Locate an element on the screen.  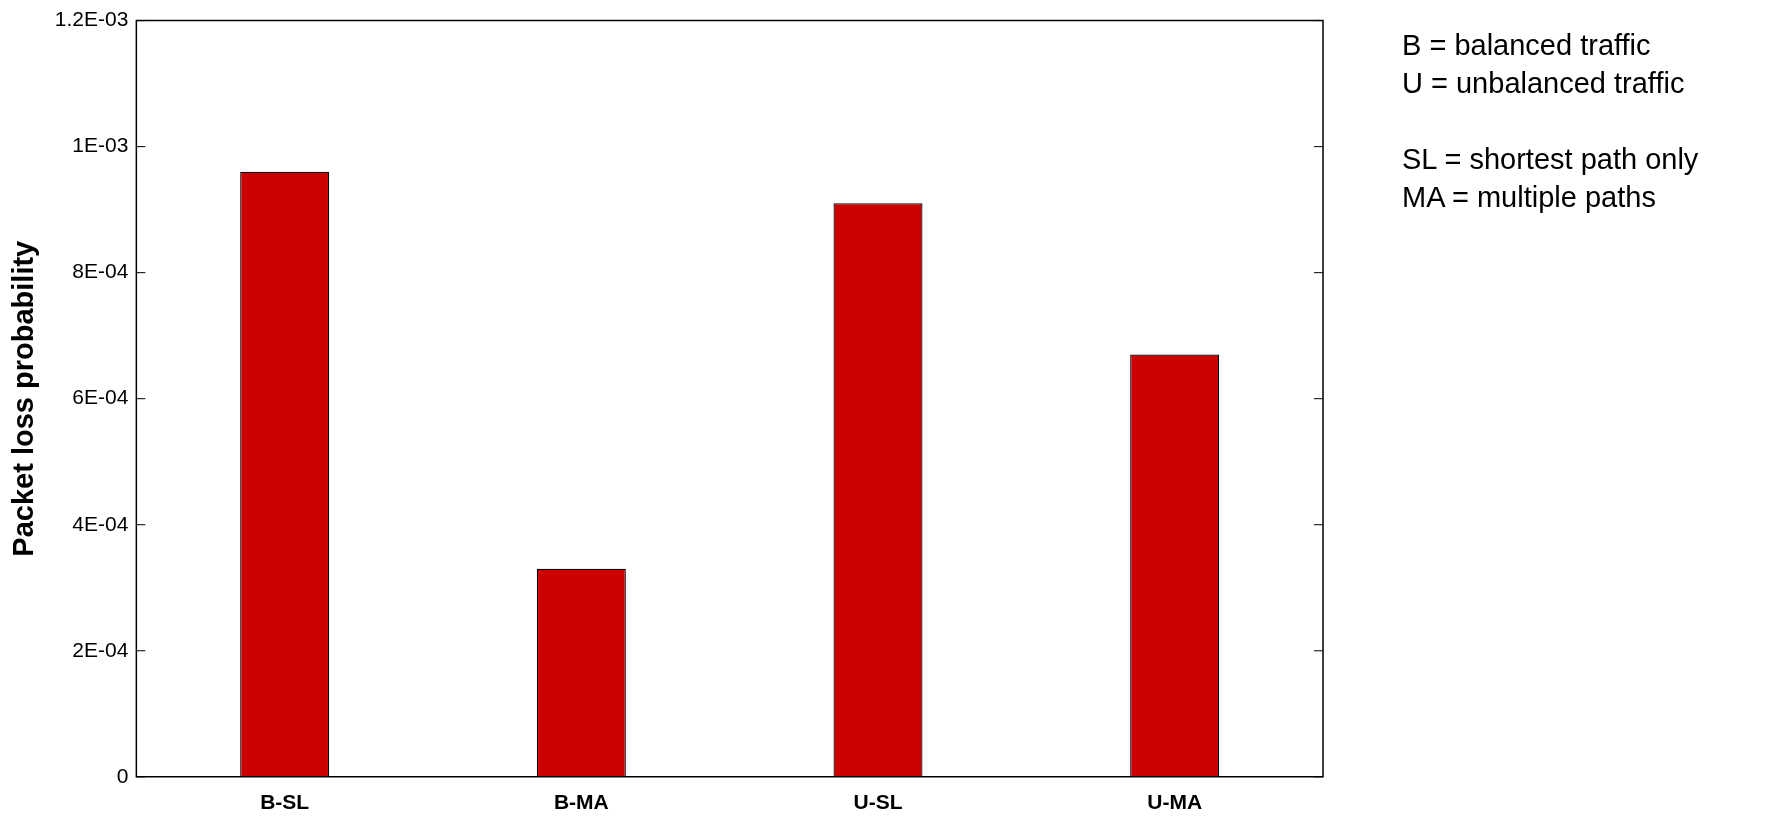
y-tick-label: 0 is located at coordinates (122, 775).